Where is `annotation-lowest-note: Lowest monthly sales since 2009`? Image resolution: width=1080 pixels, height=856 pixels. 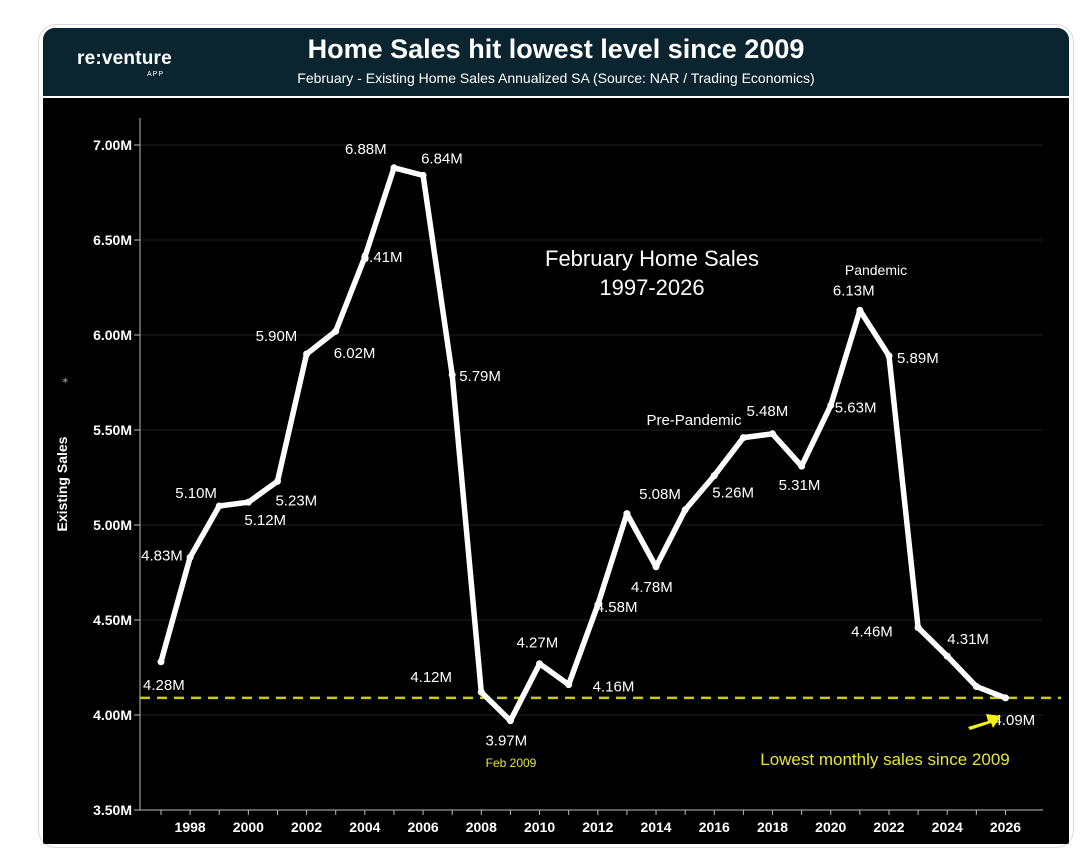 annotation-lowest-note: Lowest monthly sales since 2009 is located at coordinates (884, 759).